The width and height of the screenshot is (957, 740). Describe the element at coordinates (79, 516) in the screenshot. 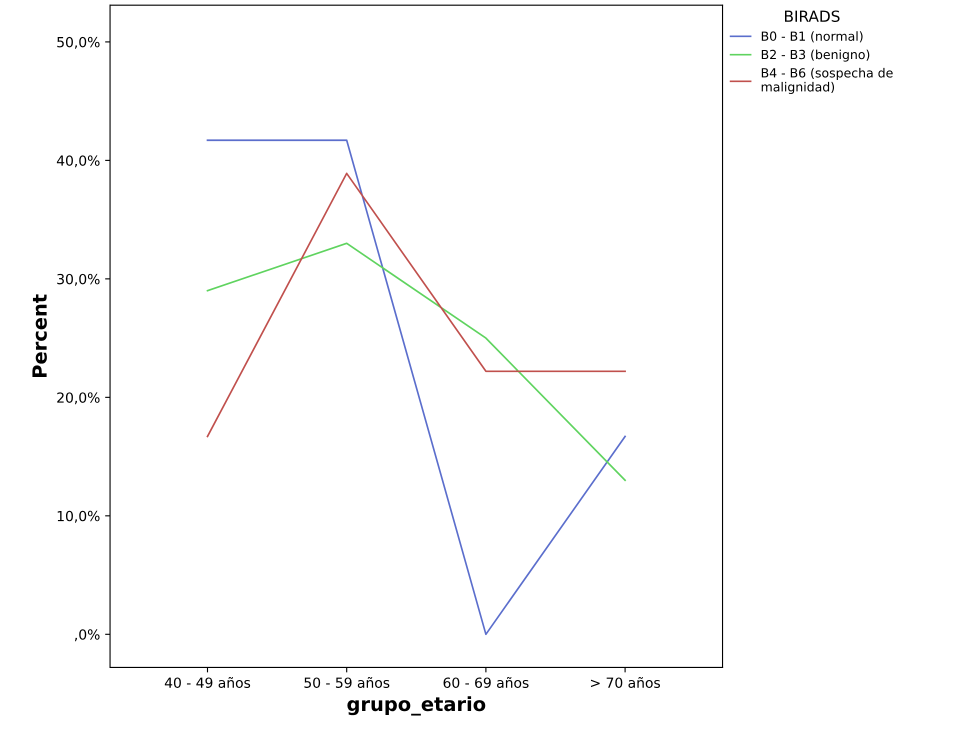

I see `y-tick-label: 10,0%` at that location.